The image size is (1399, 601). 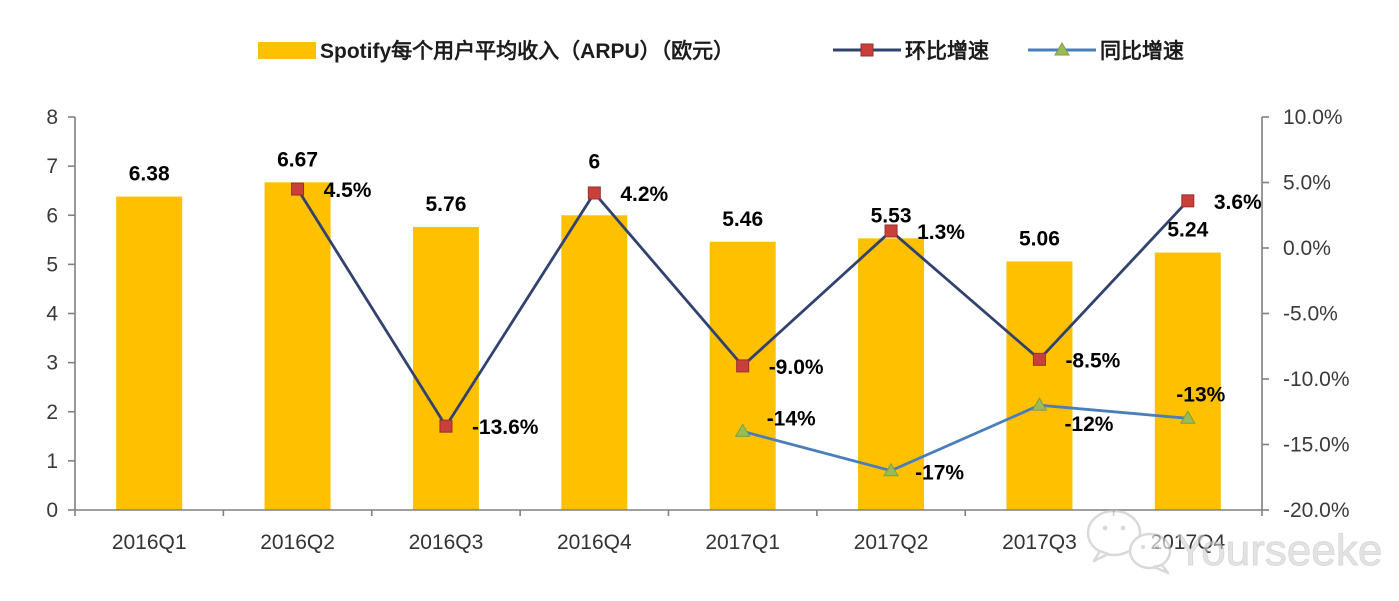 What do you see at coordinates (1316, 379) in the screenshot?
I see `right-axis-label: -10.0%` at bounding box center [1316, 379].